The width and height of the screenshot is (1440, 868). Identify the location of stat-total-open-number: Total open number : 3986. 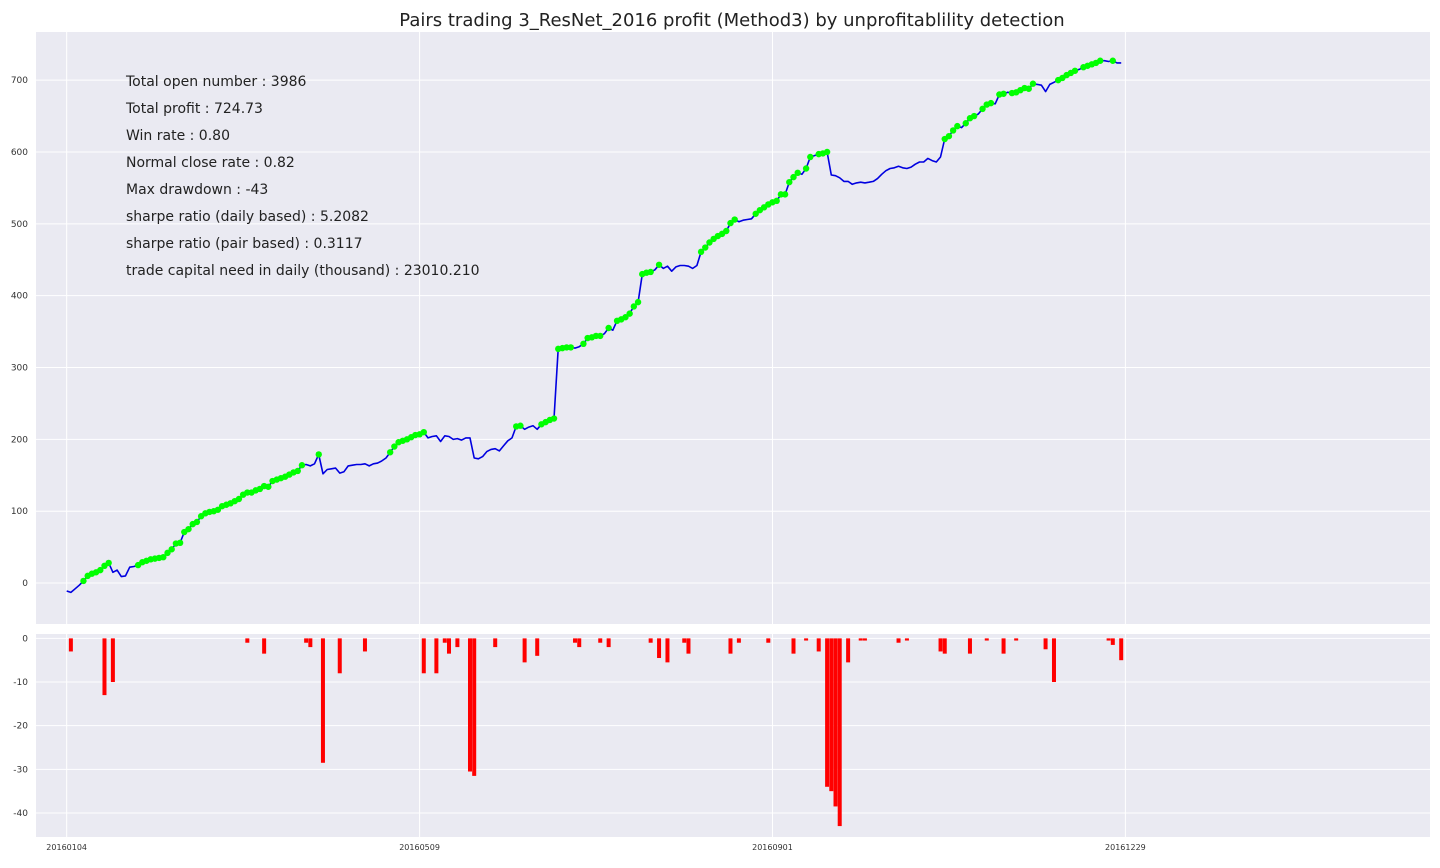
(216, 82).